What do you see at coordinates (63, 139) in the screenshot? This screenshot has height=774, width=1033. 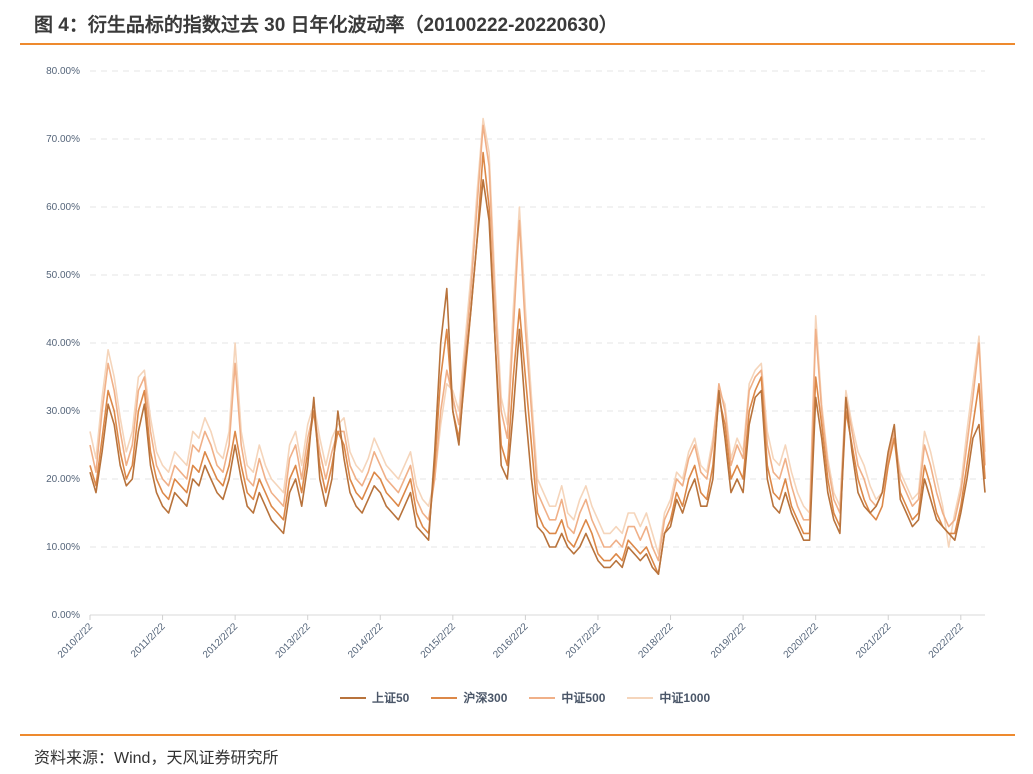 I see `y-tick-label: 70.00%` at bounding box center [63, 139].